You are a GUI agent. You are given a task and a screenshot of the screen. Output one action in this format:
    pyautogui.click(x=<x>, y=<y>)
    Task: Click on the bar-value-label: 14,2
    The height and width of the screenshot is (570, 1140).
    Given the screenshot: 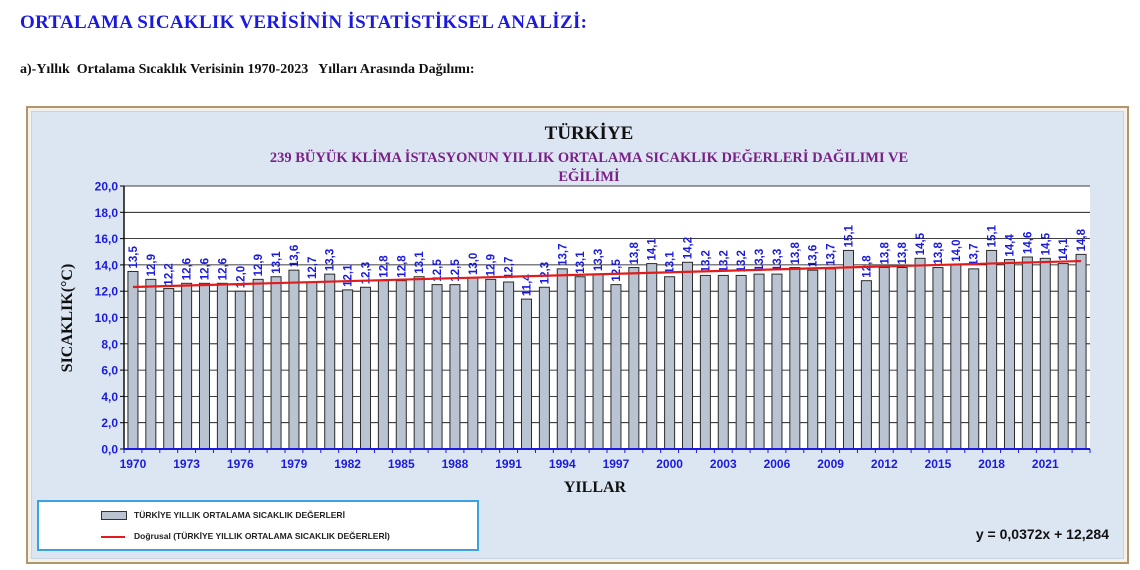 What is the action you would take?
    pyautogui.click(x=689, y=248)
    